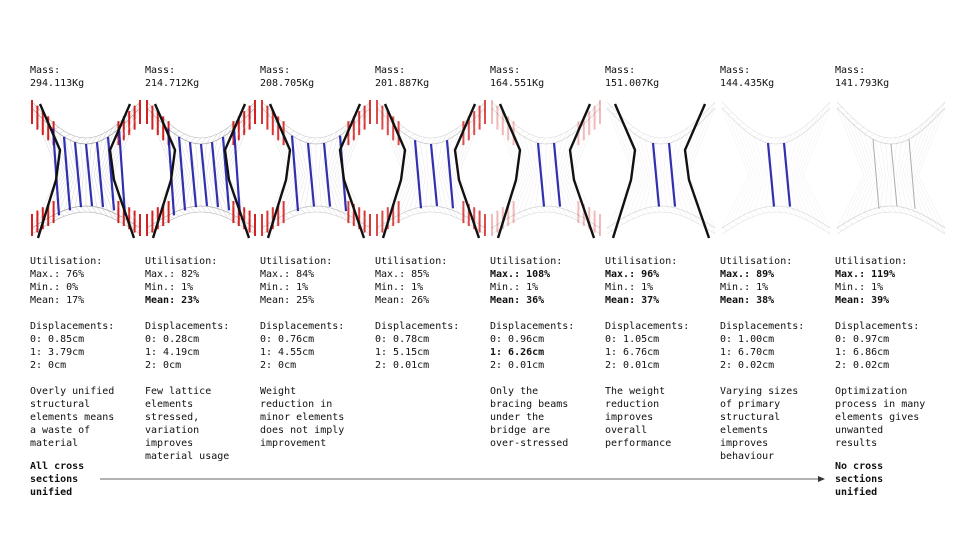 This screenshot has height=540, width=960. I want to click on displacement-value: 0: 0.28cm, so click(172, 339).